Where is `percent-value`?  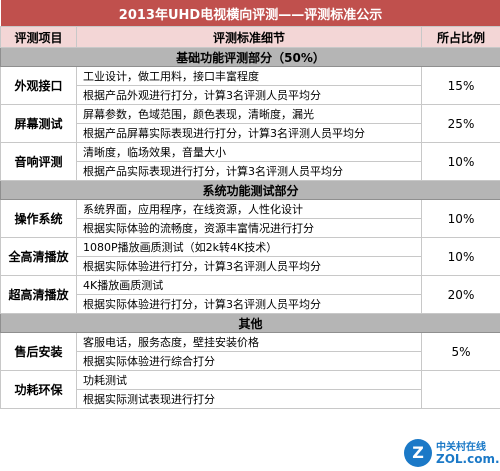
percent-value is located at coordinates (460, 389).